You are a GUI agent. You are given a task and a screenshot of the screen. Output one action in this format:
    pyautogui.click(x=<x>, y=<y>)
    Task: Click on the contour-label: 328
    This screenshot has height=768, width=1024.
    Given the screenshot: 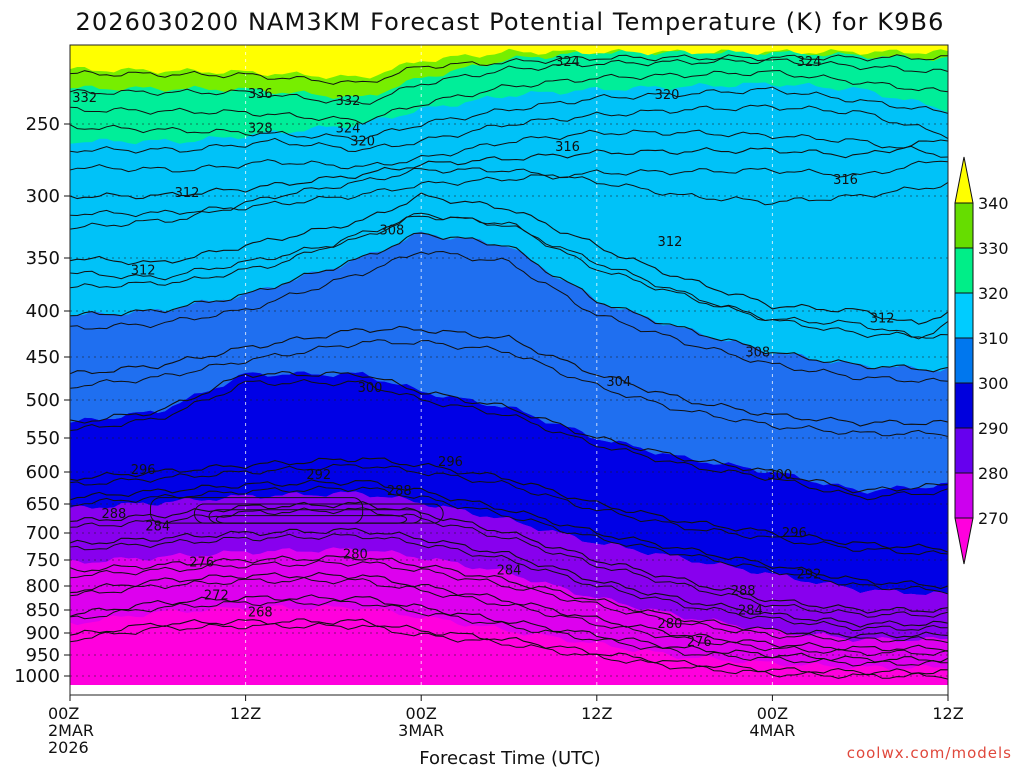 What is the action you would take?
    pyautogui.click(x=260, y=128)
    